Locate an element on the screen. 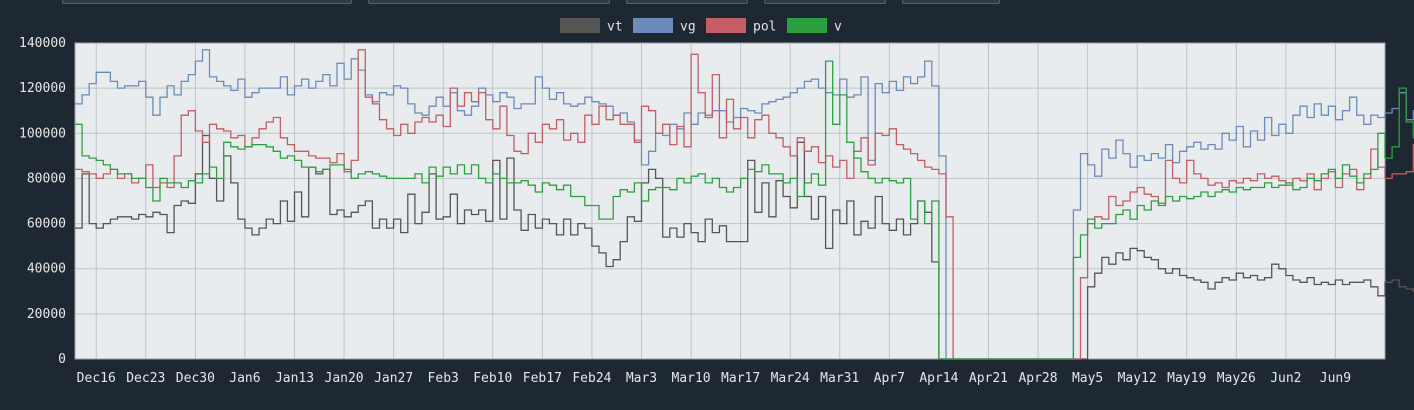 The width and height of the screenshot is (1414, 410). legend: vt vg pol v is located at coordinates (701, 26).